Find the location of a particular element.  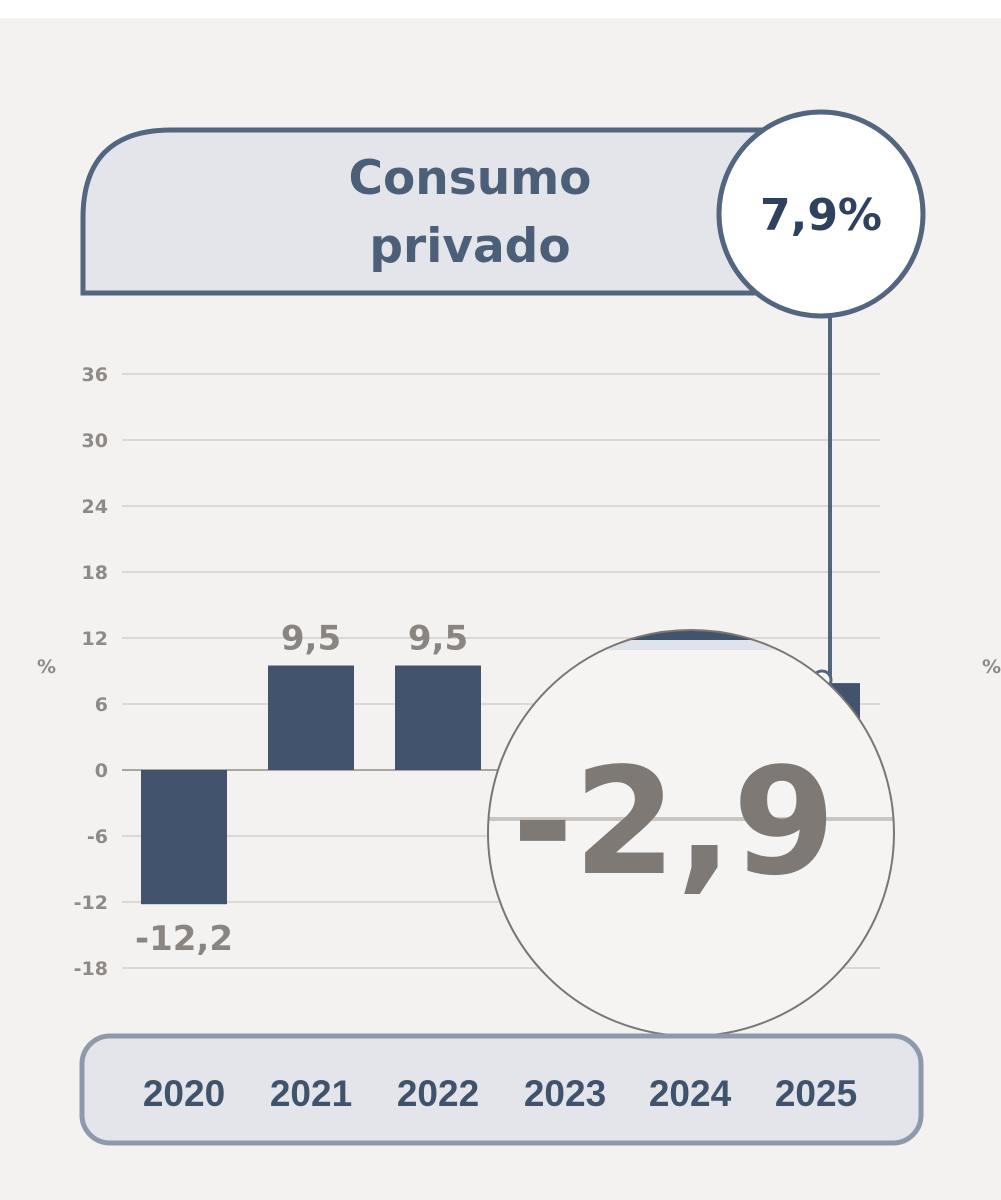

category-label-2020: 2020 is located at coordinates (184, 1093).